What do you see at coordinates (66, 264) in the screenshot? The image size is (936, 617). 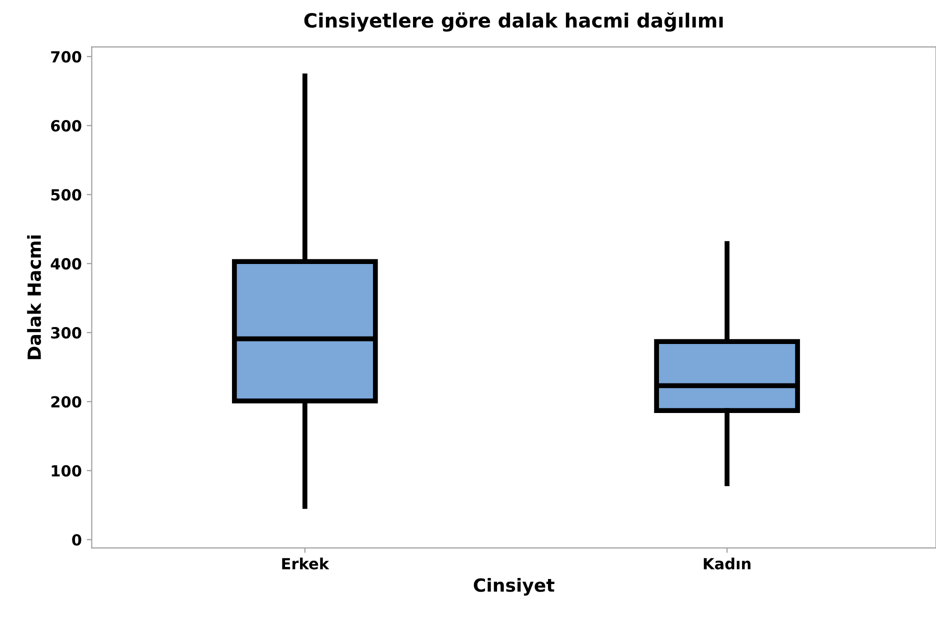 I see `y-tick-label: 400` at bounding box center [66, 264].